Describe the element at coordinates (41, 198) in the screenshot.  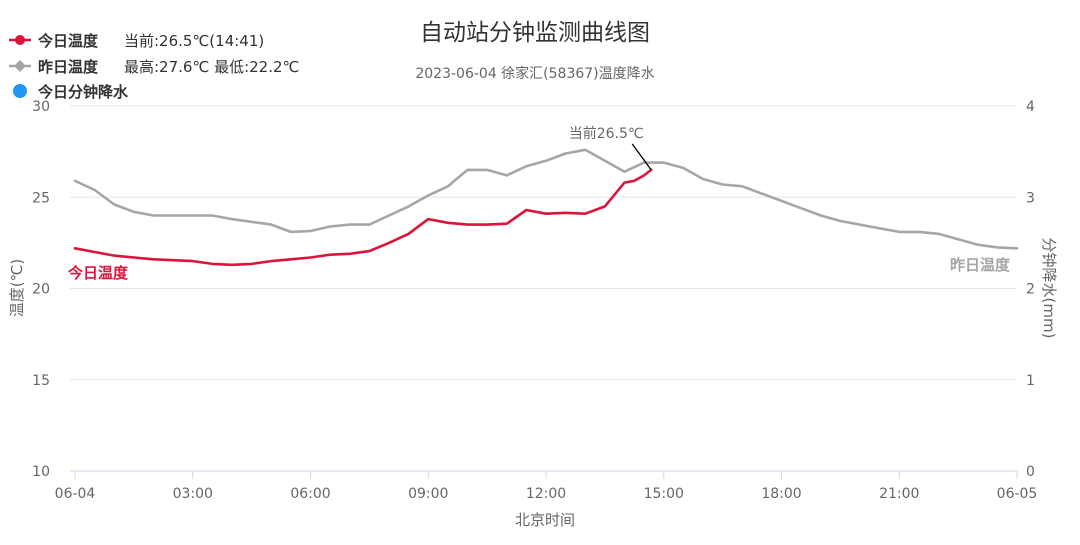
I see `y-tick-label-left: 25` at that location.